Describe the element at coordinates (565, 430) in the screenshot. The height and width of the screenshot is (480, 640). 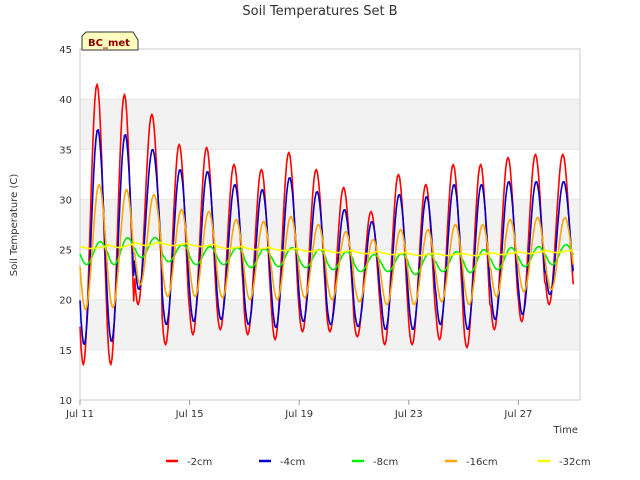
I see `x-axis-label: Time` at that location.